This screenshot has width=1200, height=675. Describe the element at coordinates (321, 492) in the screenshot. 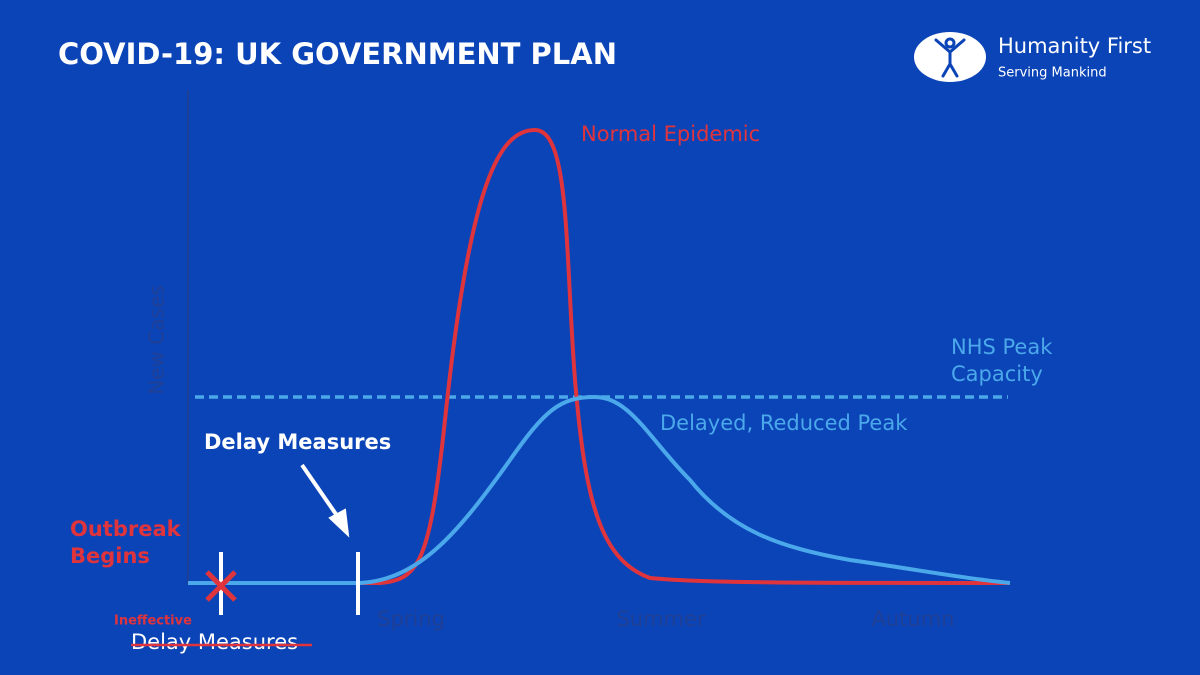

I see `arrow-shaft` at that location.